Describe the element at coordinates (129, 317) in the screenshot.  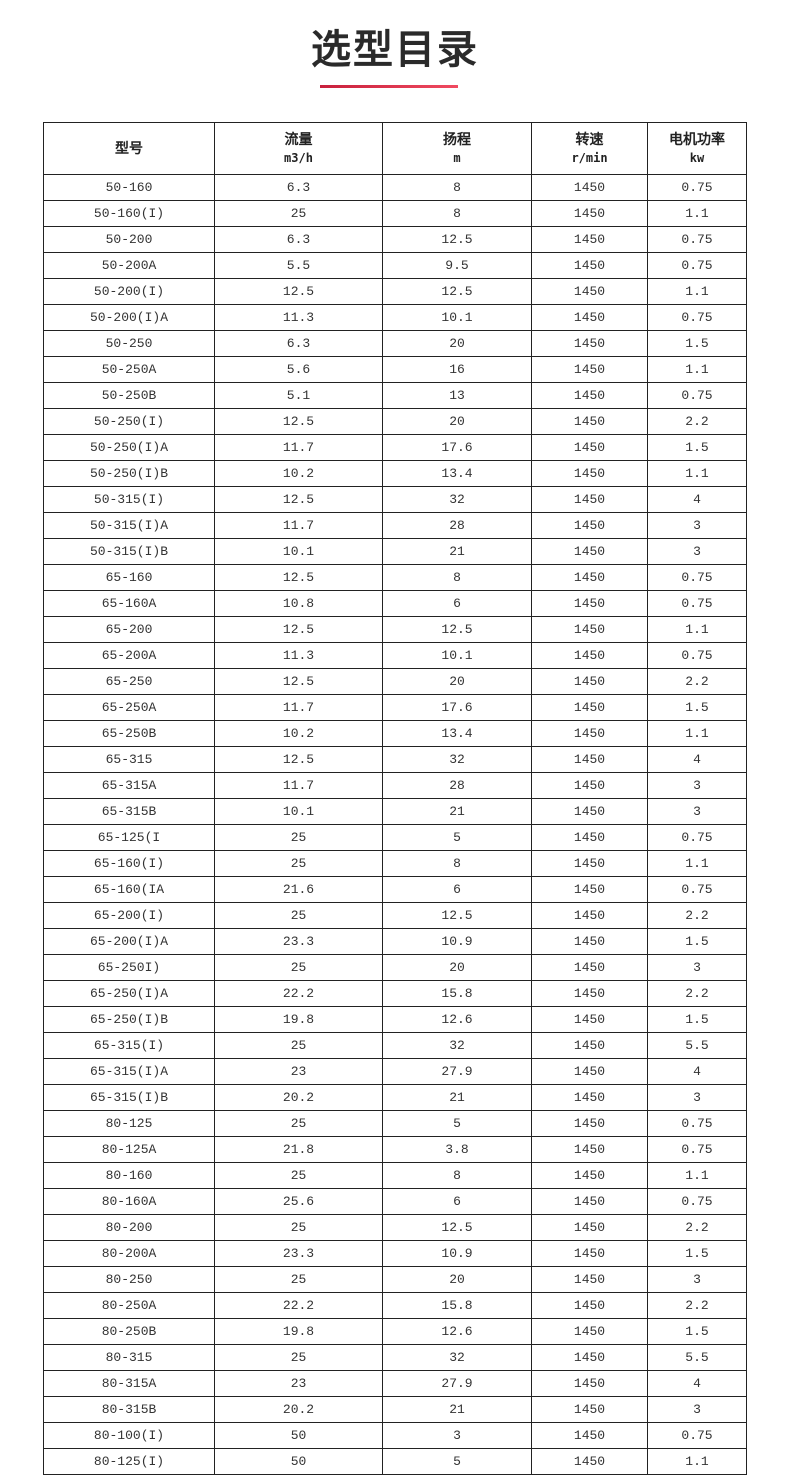
I see `cell-model: 50-200(I)A` at that location.